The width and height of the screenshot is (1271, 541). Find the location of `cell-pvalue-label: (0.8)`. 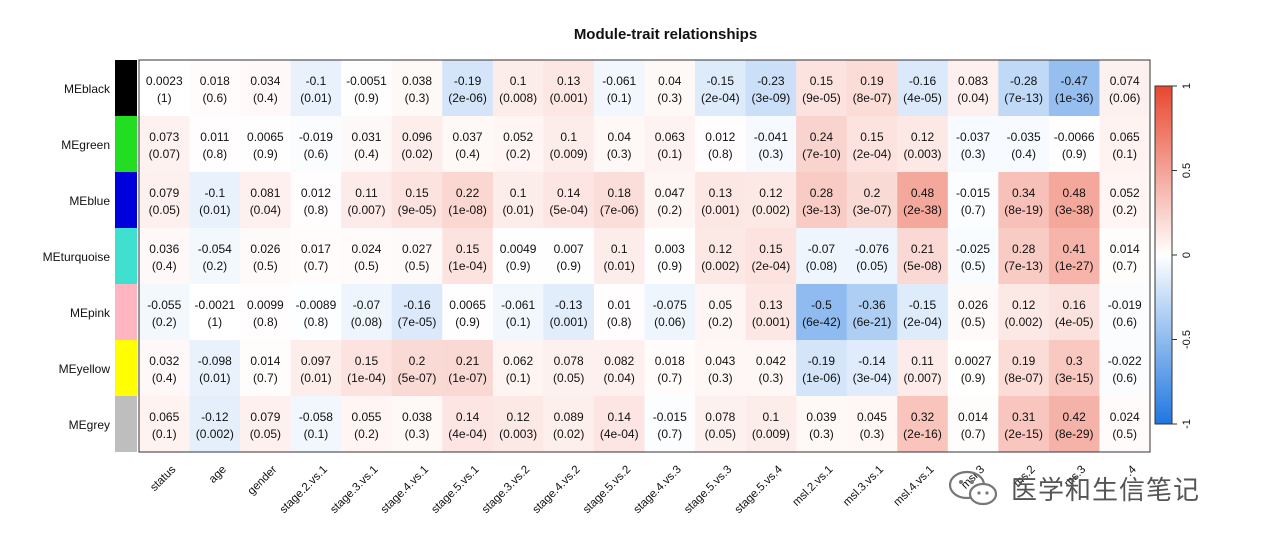

cell-pvalue-label: (0.8) is located at coordinates (720, 154).